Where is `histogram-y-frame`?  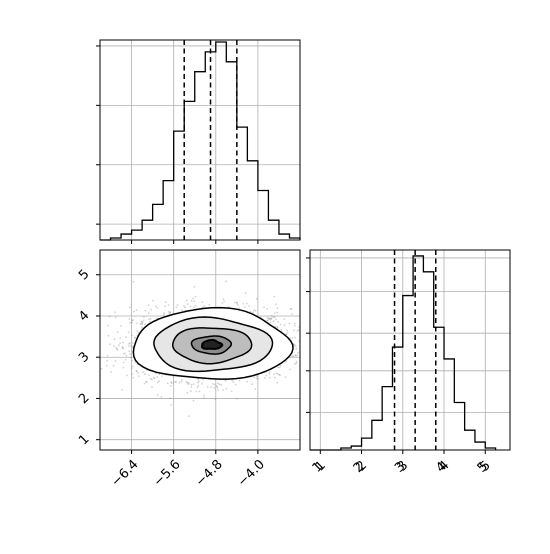
histogram-y-frame is located at coordinates (410, 350).